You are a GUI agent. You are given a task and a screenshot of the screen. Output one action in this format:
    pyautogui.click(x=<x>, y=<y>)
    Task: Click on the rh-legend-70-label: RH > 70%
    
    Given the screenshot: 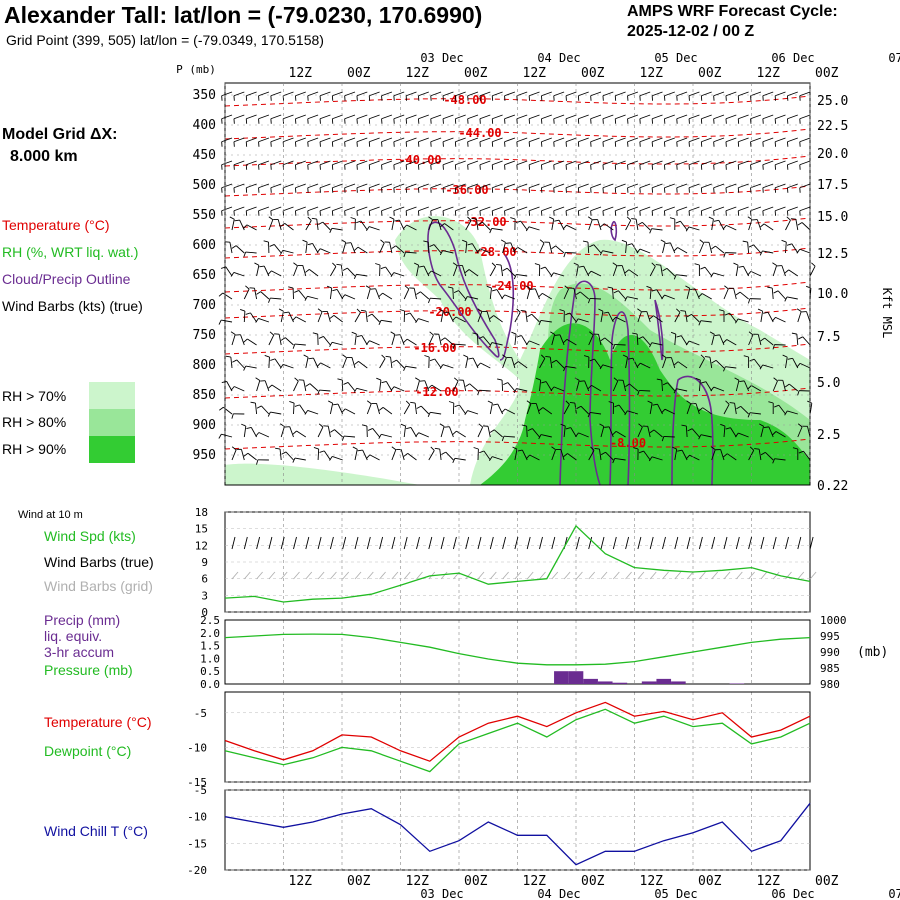 What is the action you would take?
    pyautogui.click(x=34, y=396)
    